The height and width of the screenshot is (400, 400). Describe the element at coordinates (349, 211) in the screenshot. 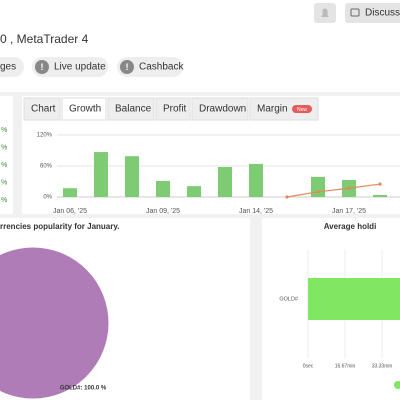

I see `x-tick-label: Jan 17, '25` at that location.